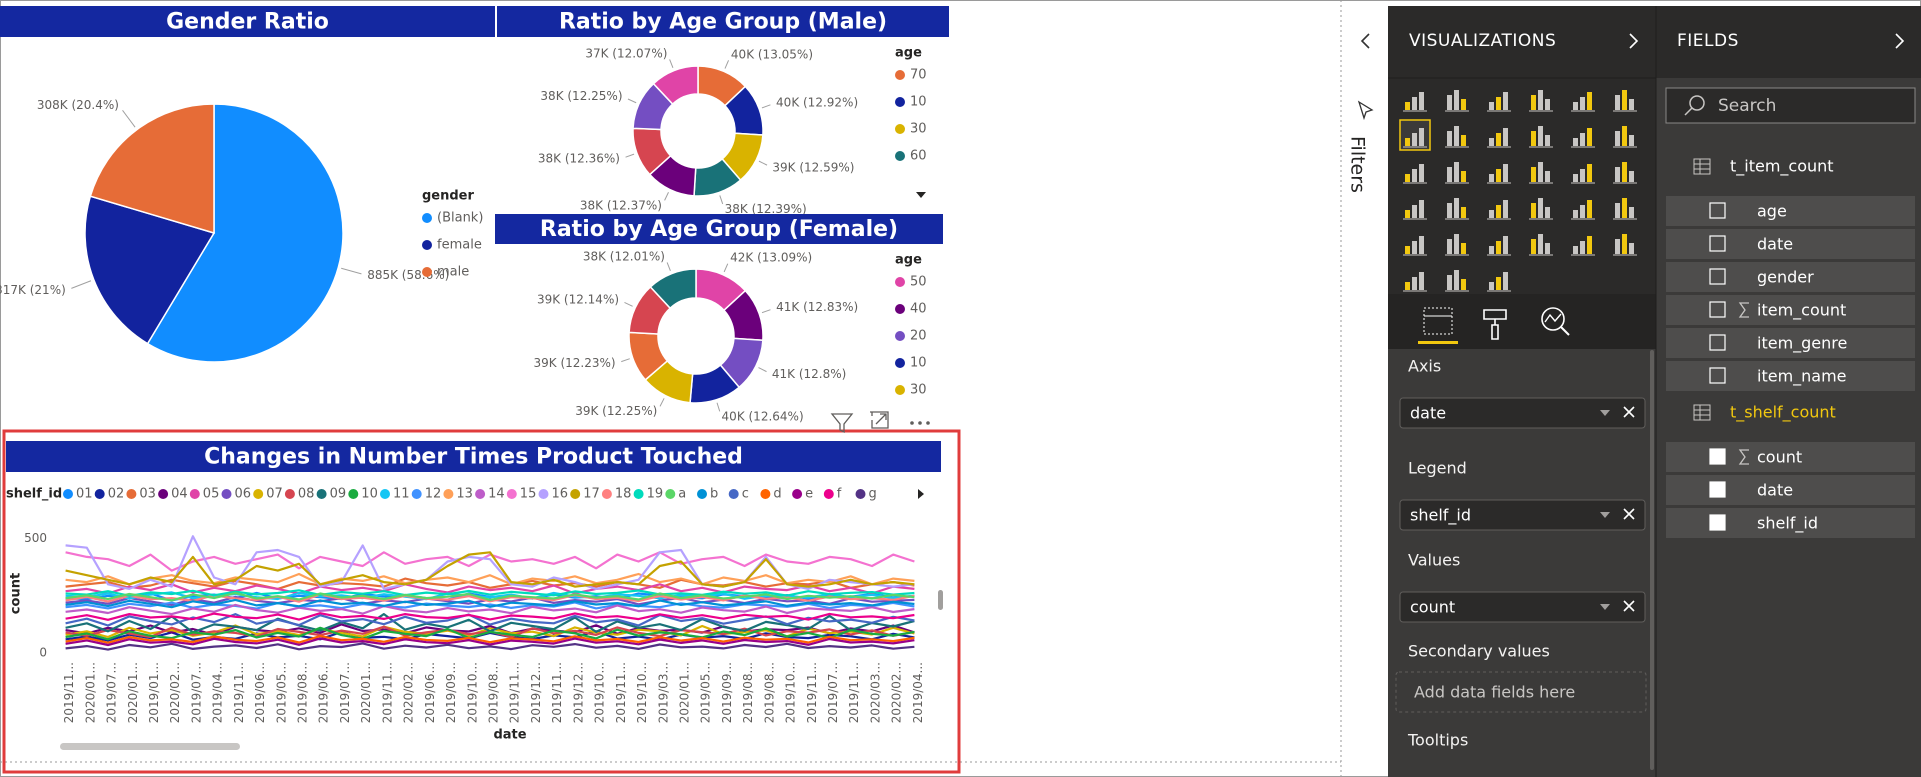 This screenshot has height=777, width=1921. I want to click on format-tab-icon, so click(1495, 324).